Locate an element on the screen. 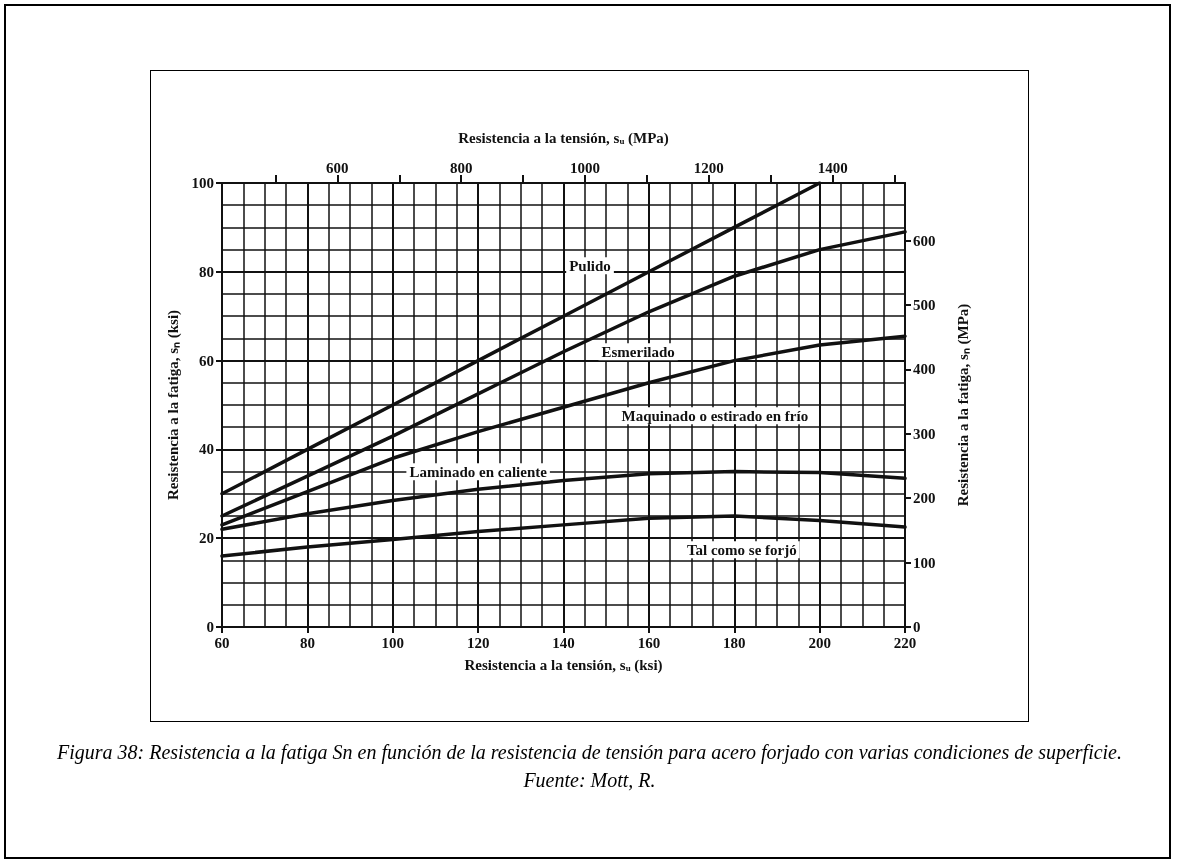 The height and width of the screenshot is (865, 1179). x2-tick-label: 1400 is located at coordinates (832, 167).